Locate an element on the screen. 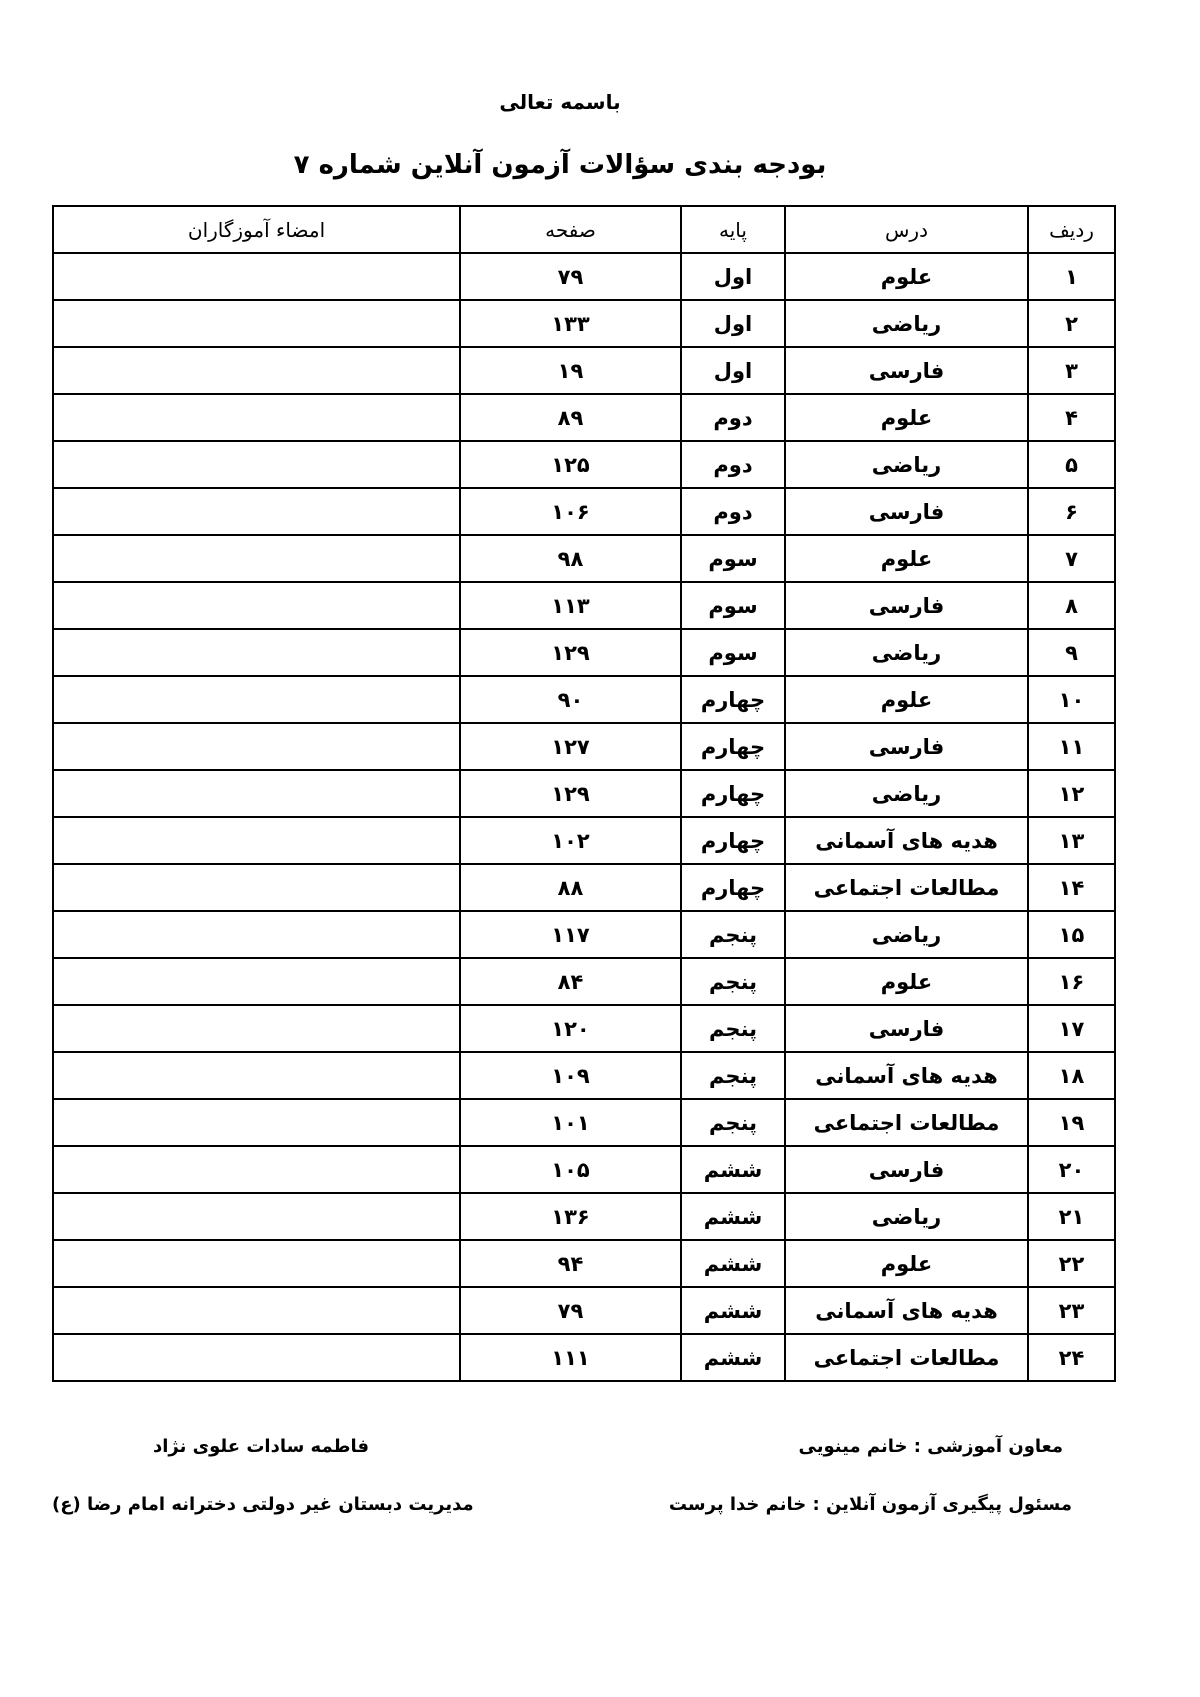  table-row: ۱۵ ریاضی پنجم ۱۱۷ is located at coordinates (584, 934).